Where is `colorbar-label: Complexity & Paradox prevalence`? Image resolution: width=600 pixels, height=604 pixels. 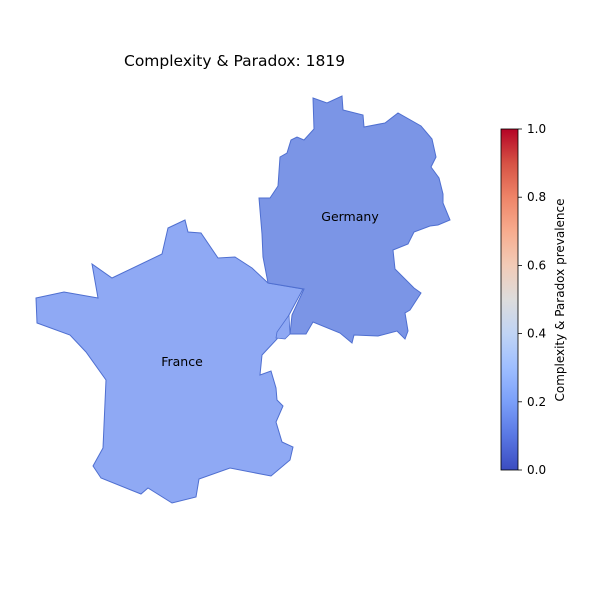
colorbar-label: Complexity & Paradox prevalence is located at coordinates (560, 299).